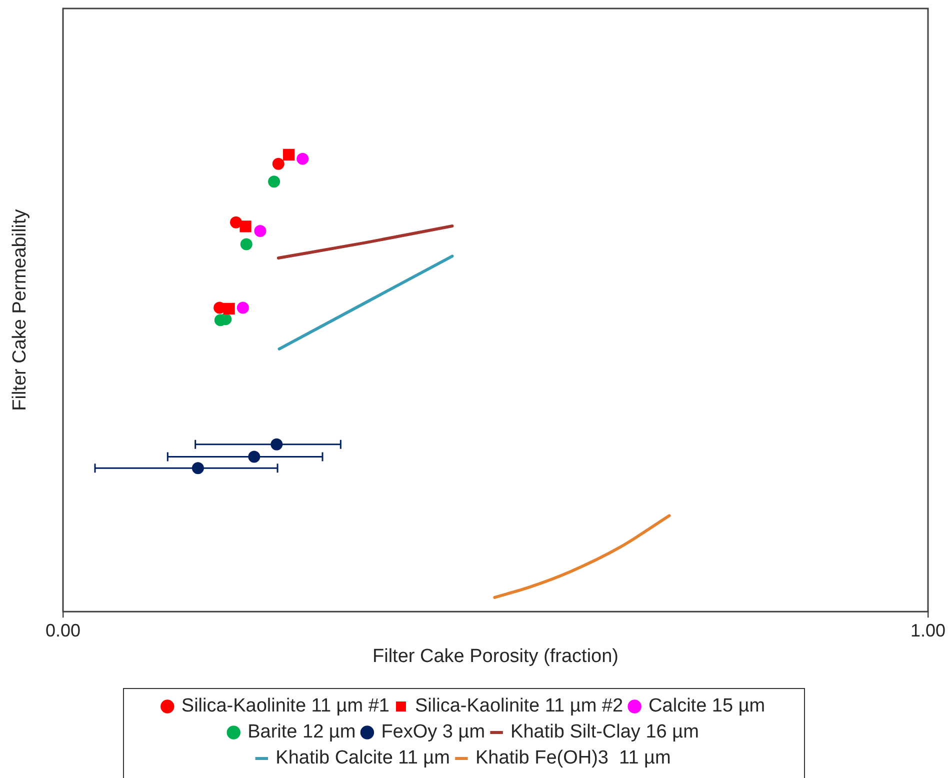 This screenshot has width=951, height=778. Describe the element at coordinates (433, 732) in the screenshot. I see `legend-label: FexOy 3 µm` at that location.